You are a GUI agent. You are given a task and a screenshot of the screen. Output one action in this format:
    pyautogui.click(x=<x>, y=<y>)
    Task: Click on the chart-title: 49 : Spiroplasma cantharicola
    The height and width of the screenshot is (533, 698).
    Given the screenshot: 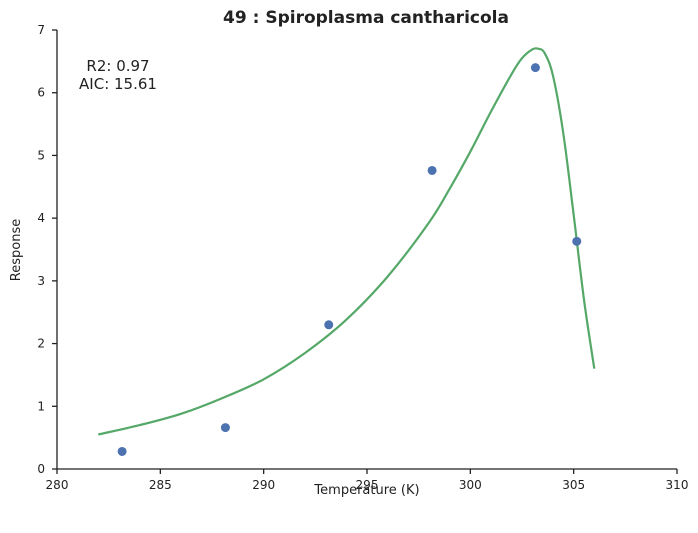 What is the action you would take?
    pyautogui.click(x=366, y=18)
    